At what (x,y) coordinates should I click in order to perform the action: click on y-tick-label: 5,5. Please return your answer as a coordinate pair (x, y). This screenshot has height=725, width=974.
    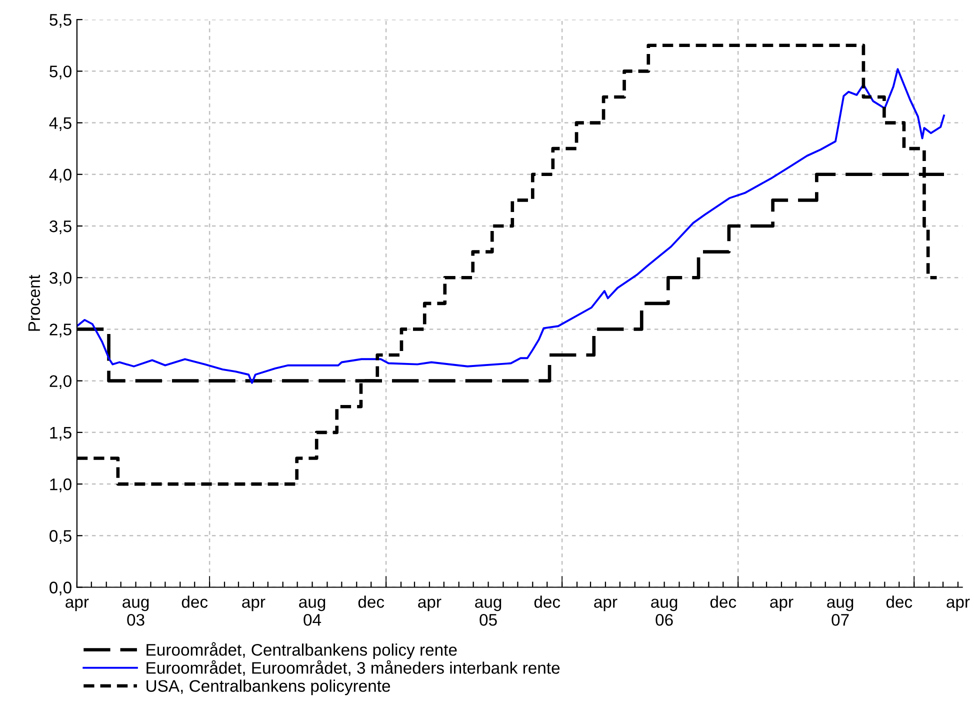
    Looking at the image, I should click on (61, 21).